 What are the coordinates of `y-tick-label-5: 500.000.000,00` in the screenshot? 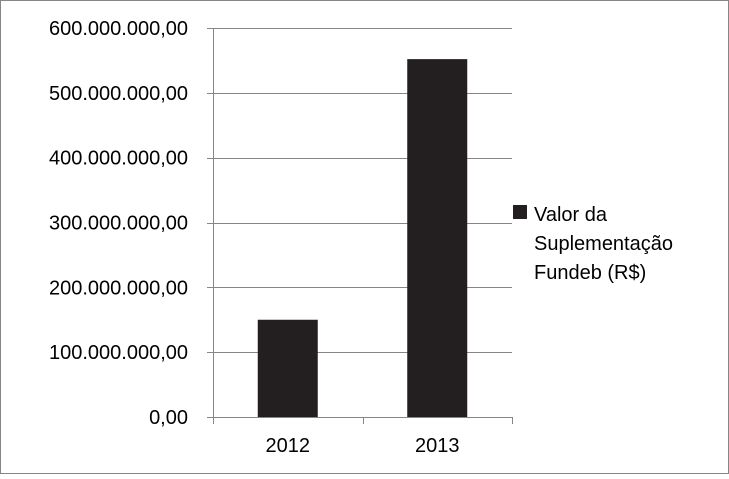 It's located at (118, 94).